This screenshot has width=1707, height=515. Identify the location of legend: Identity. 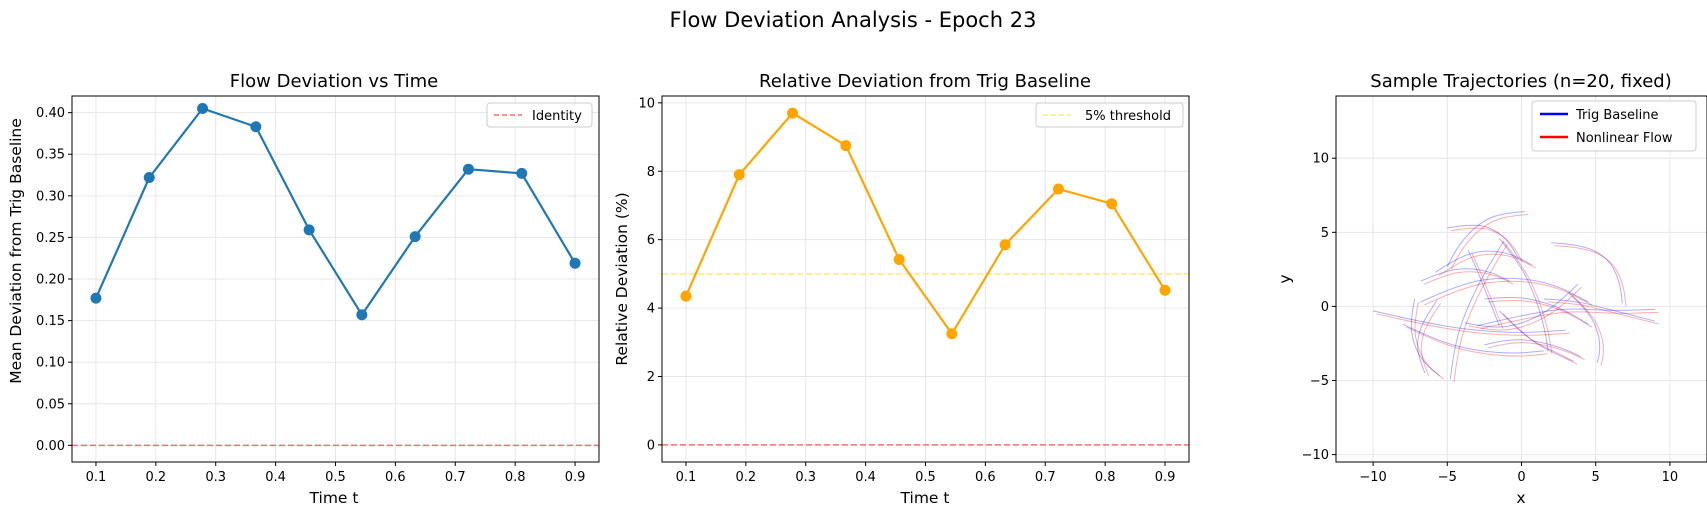
(539, 115).